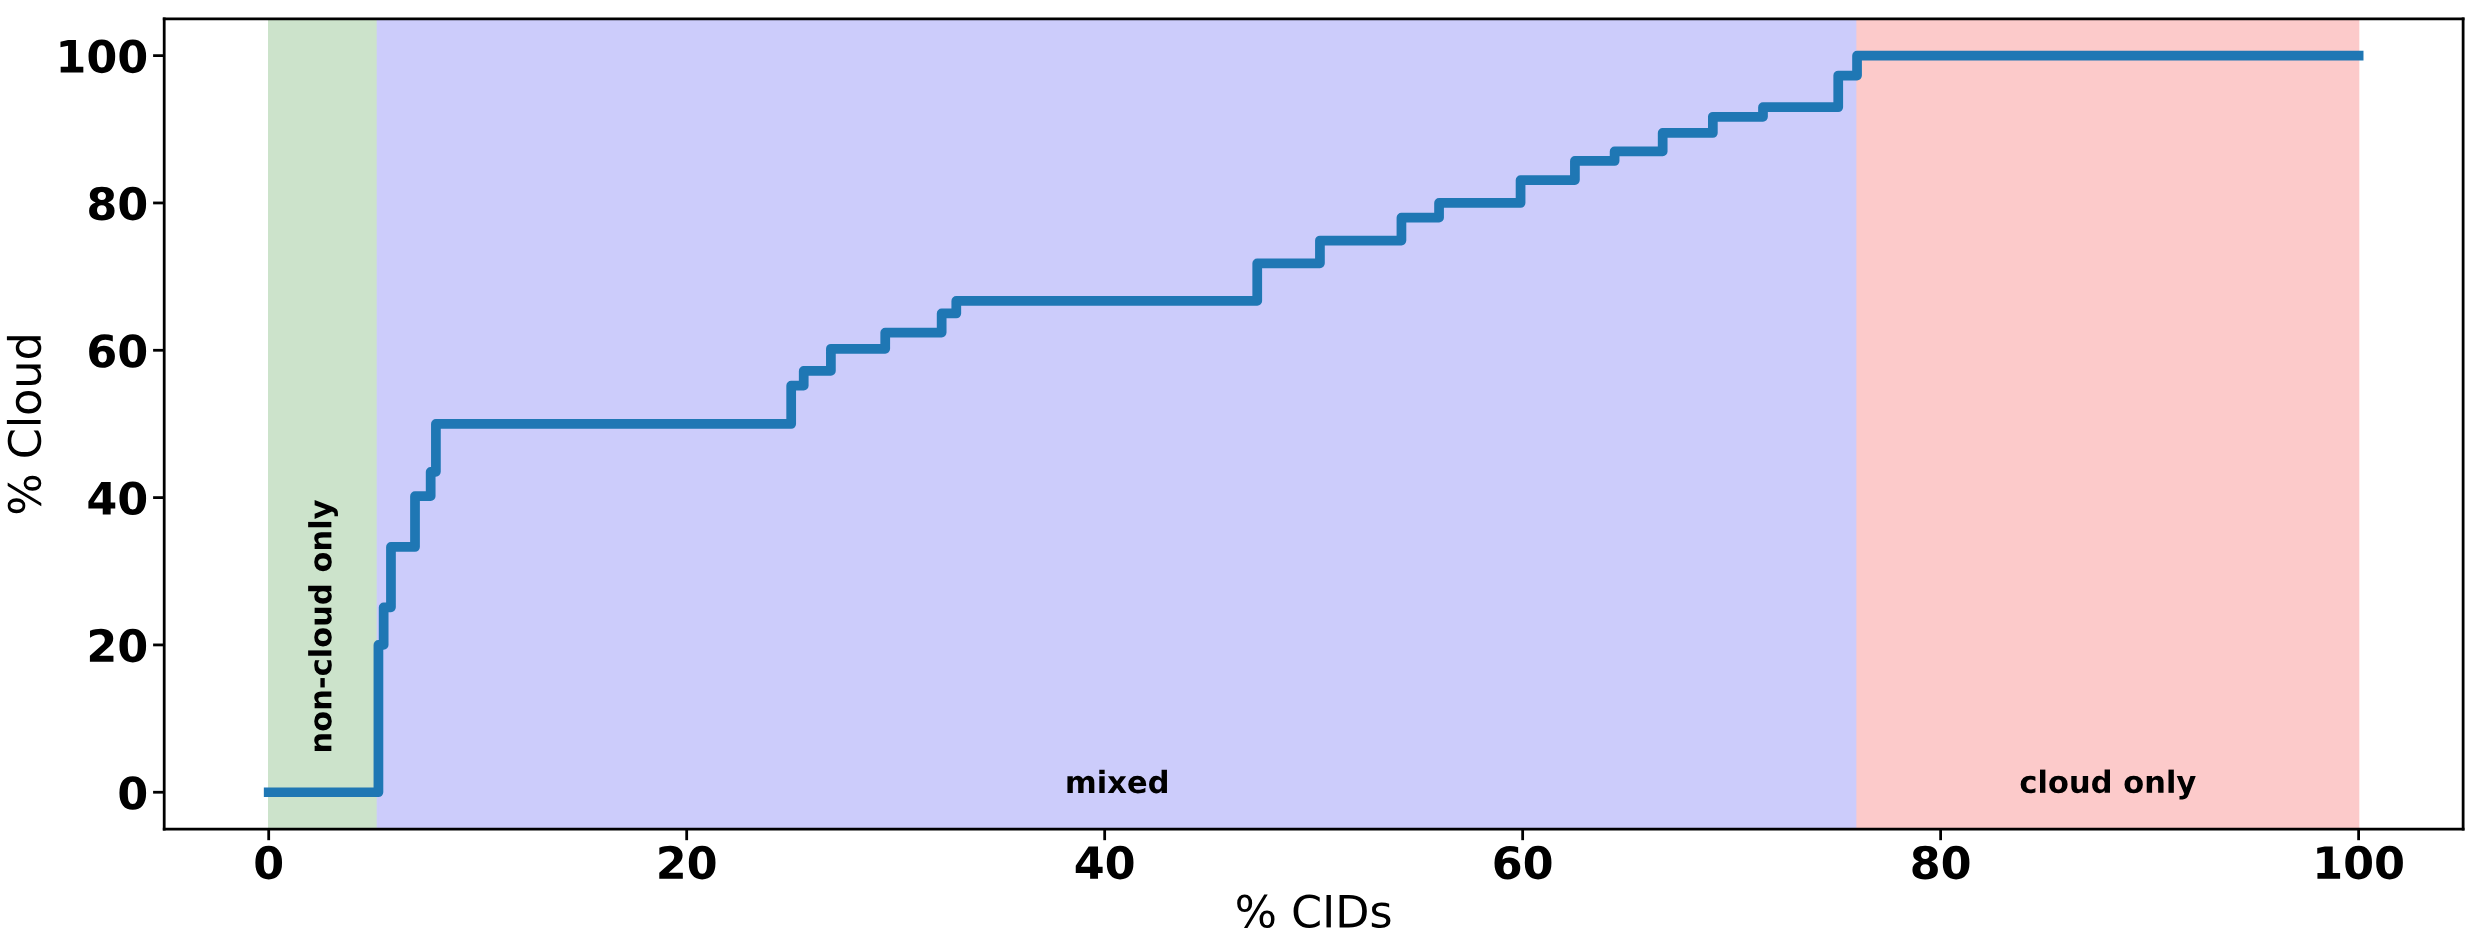 This screenshot has width=2488, height=940. What do you see at coordinates (1104, 862) in the screenshot?
I see `x-tick-label: 40` at bounding box center [1104, 862].